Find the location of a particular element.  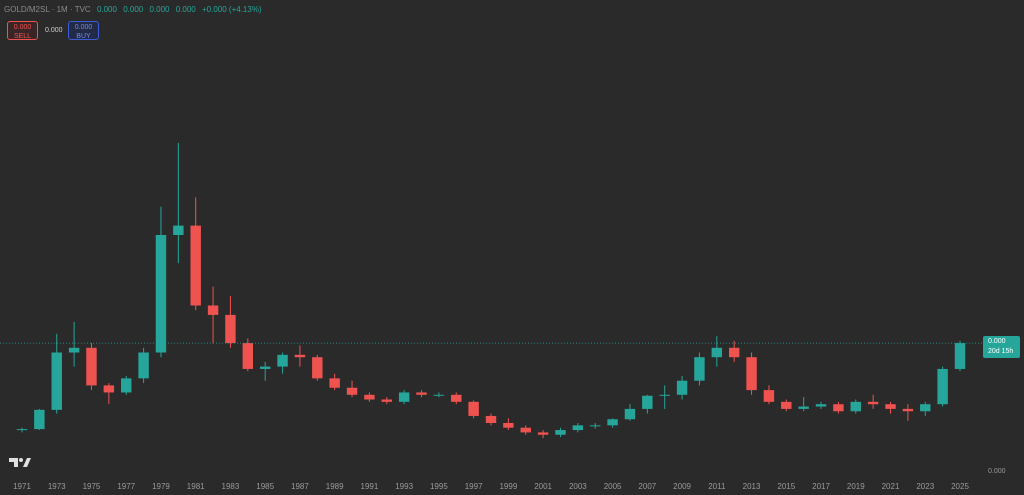

buy-label: BUY is located at coordinates (83, 36).